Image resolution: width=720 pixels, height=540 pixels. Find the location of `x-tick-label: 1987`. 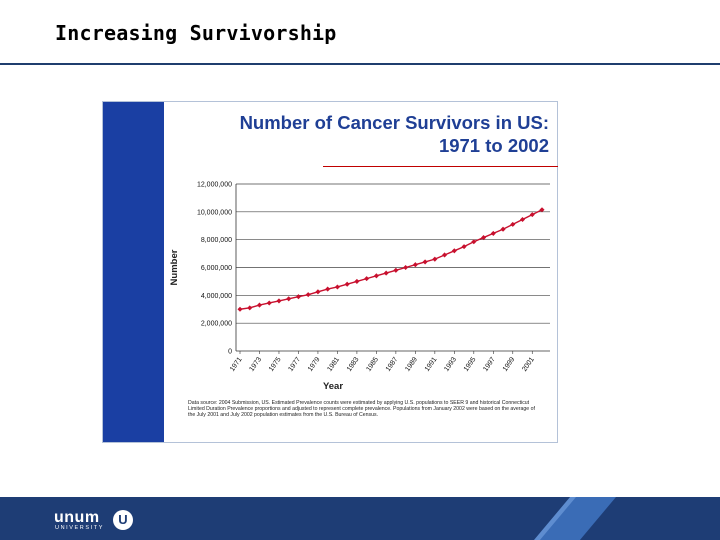

x-tick-label: 1987 is located at coordinates (392, 364).